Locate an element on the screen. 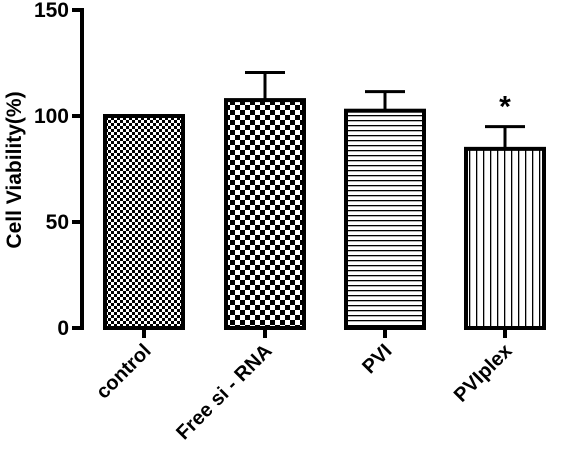 The image size is (568, 470). y-tick-label: 100 is located at coordinates (51, 116).